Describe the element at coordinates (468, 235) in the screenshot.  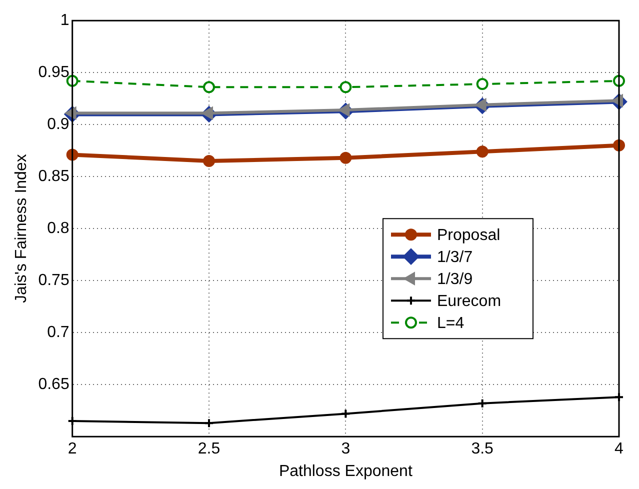
I see `legend-label: Proposal` at that location.